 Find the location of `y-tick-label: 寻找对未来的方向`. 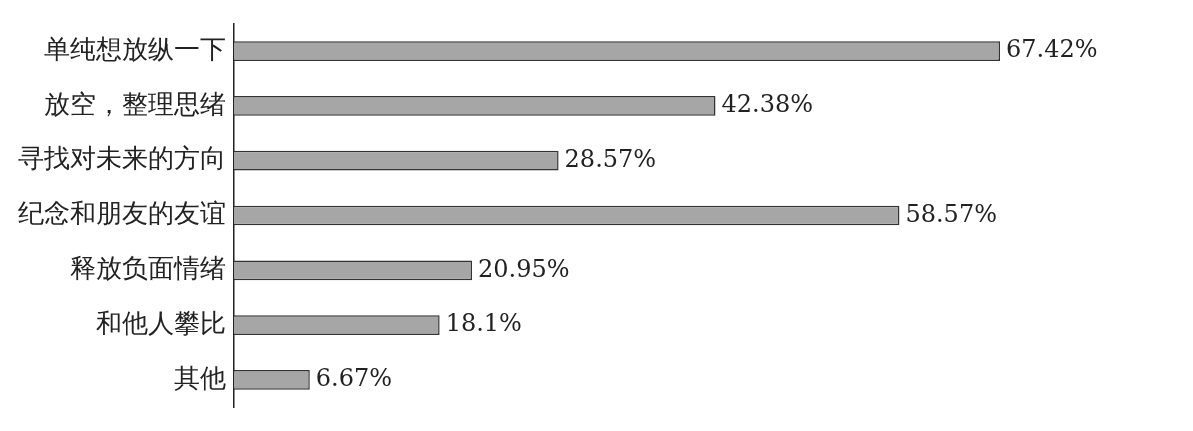

y-tick-label: 寻找对未来的方向 is located at coordinates (122, 158).